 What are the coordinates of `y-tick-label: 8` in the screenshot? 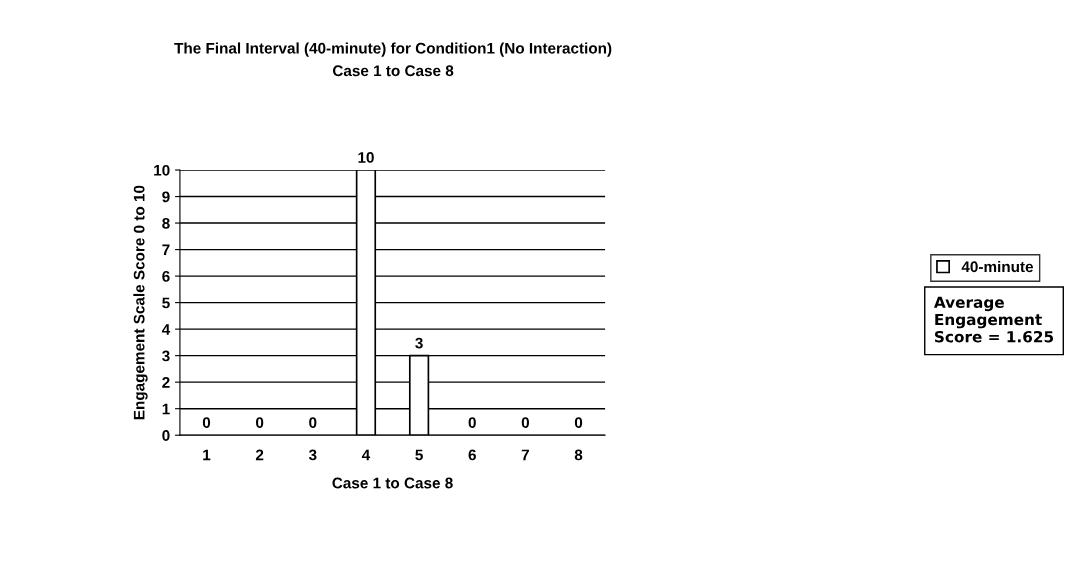 It's located at (166, 223).